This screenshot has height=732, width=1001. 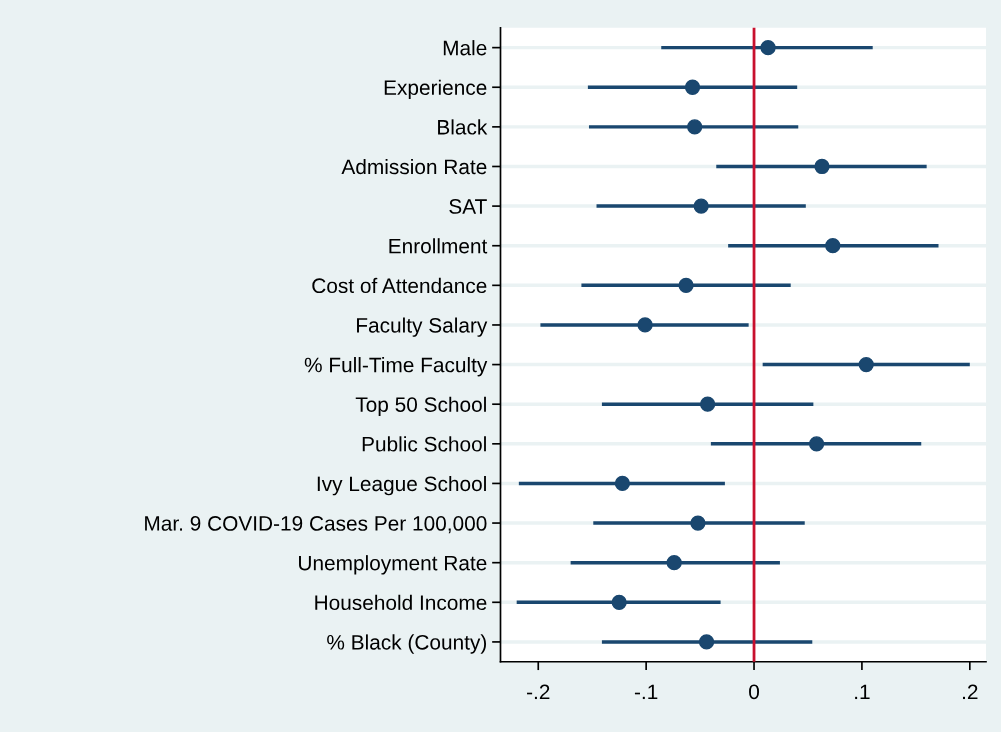 What do you see at coordinates (970, 692) in the screenshot?
I see `x-tick-label: .2` at bounding box center [970, 692].